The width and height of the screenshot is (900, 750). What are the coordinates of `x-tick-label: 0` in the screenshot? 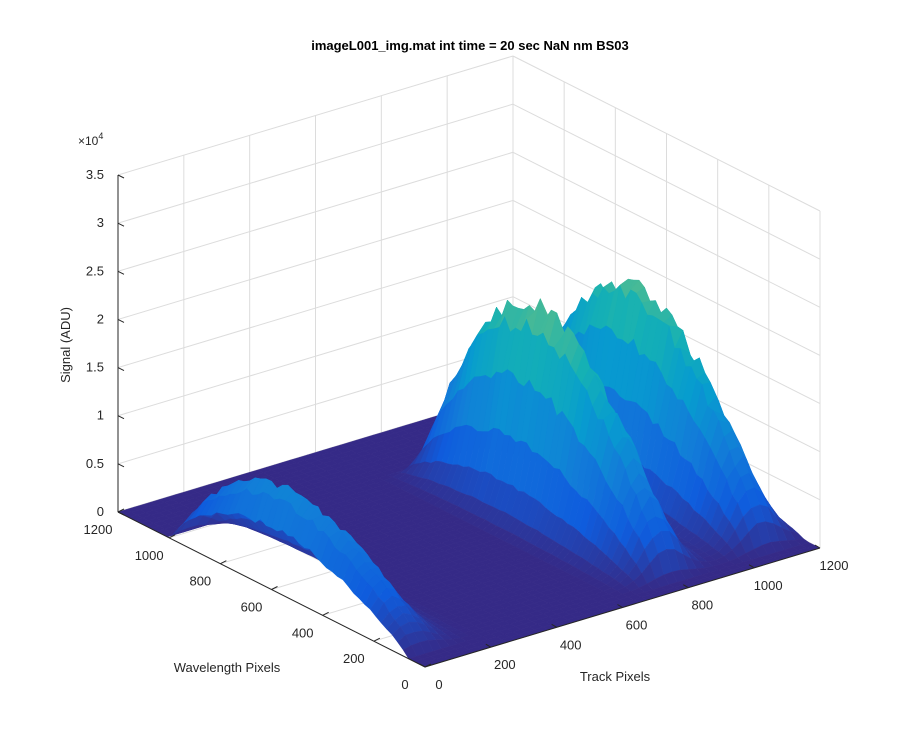 It's located at (438, 684).